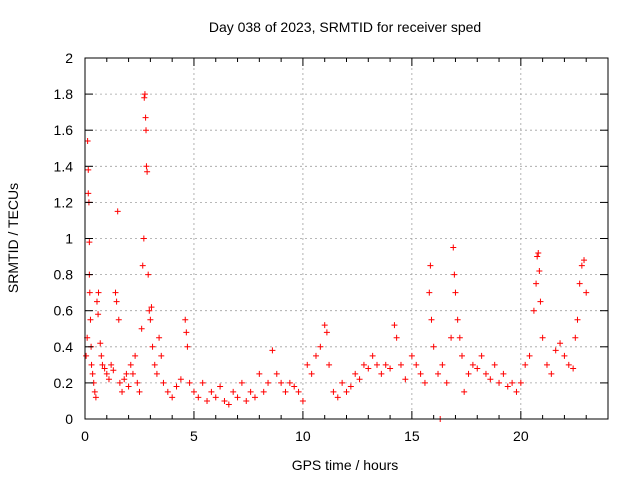  What do you see at coordinates (521, 436) in the screenshot?
I see `x-tick-label: 20` at bounding box center [521, 436].